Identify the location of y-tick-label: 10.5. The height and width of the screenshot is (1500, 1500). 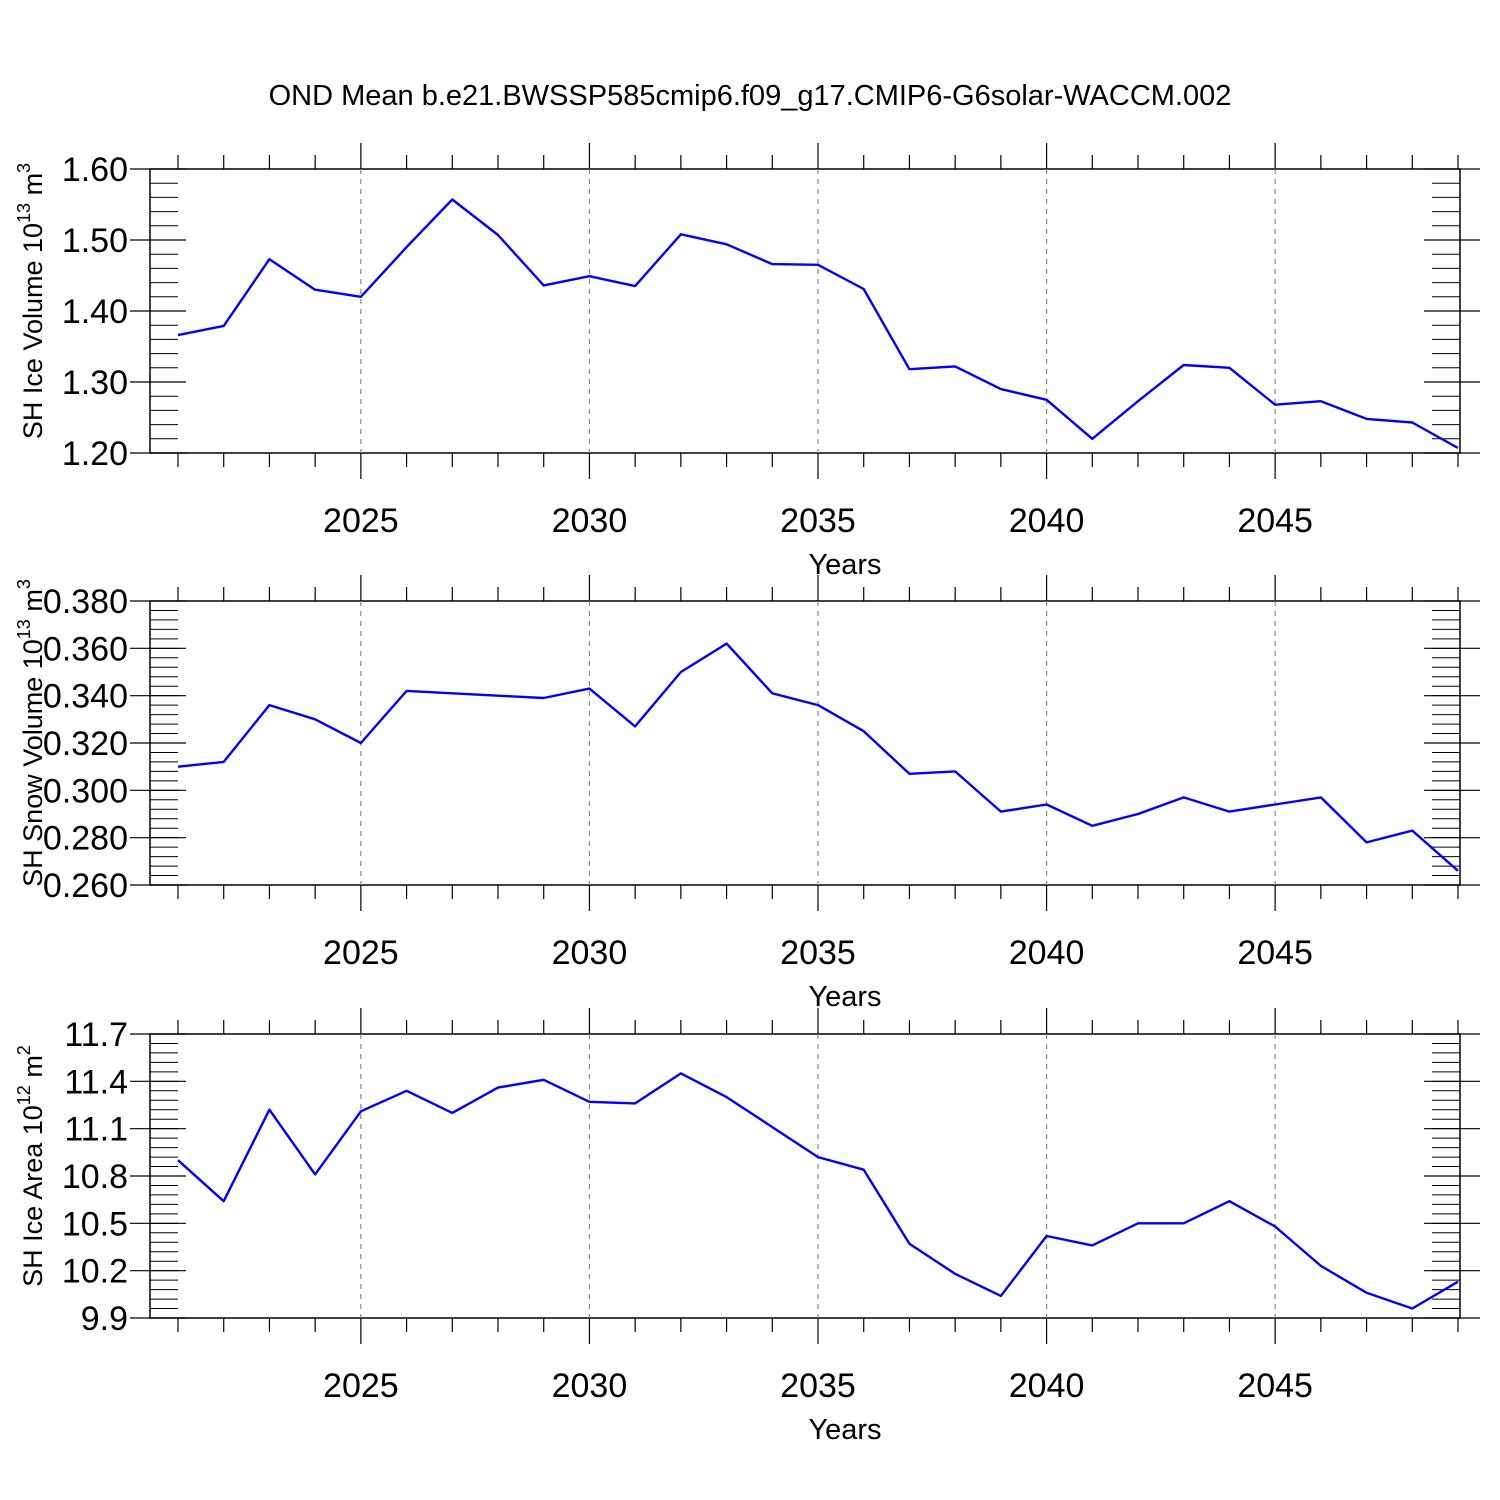
(95, 1224).